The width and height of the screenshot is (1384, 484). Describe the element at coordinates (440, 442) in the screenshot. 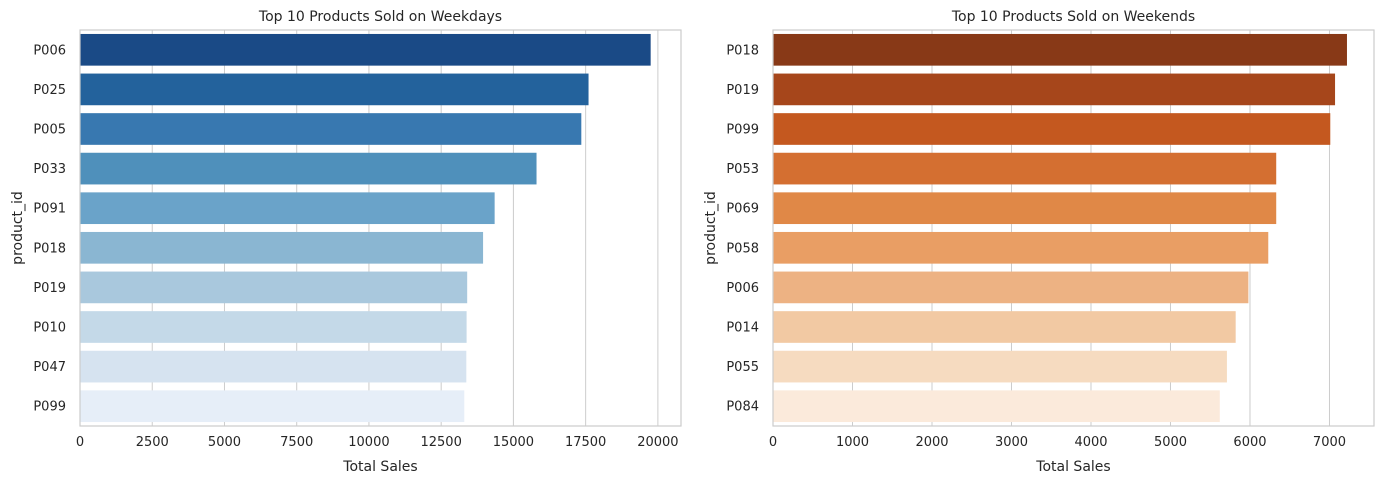

I see `x-tick-label: 12500` at that location.